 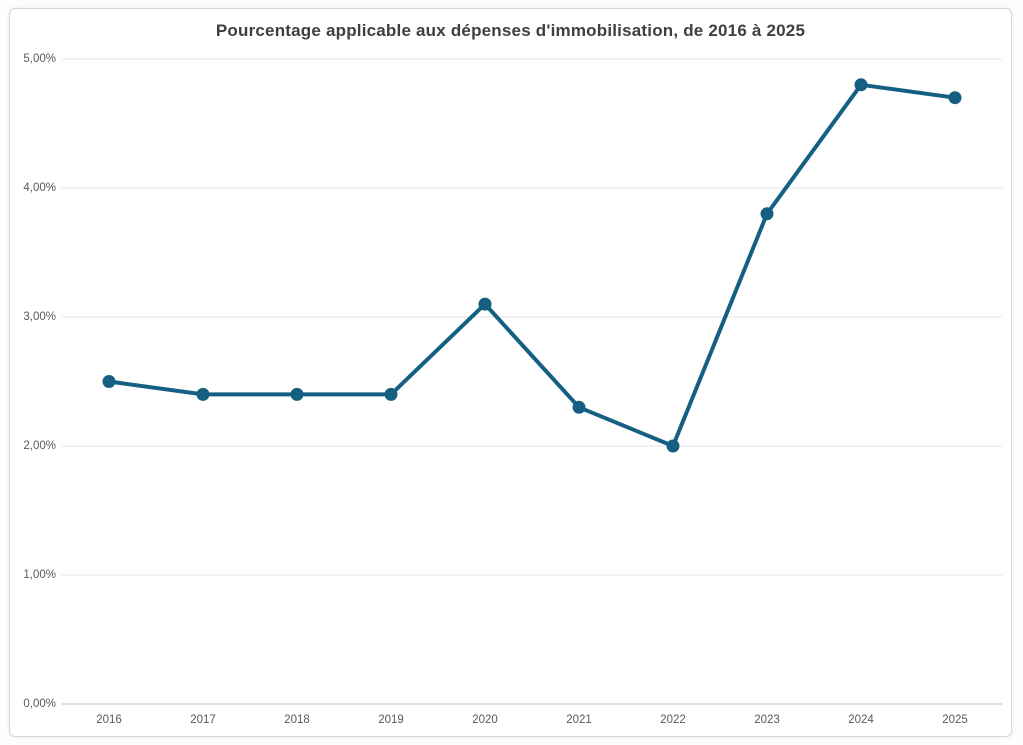 I want to click on x-tick-label: 2017, so click(x=203, y=720).